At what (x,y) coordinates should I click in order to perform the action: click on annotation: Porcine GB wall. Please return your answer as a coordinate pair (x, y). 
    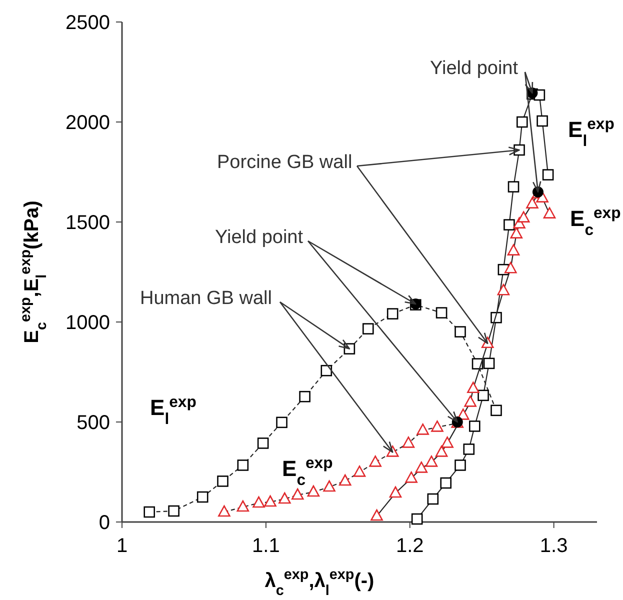
    Looking at the image, I should click on (284, 162).